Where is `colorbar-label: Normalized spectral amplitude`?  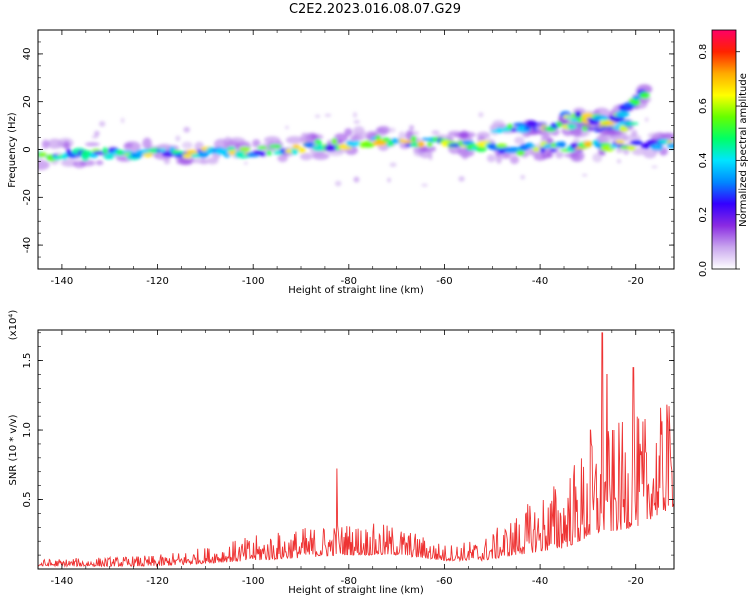 colorbar-label: Normalized spectral amplitude is located at coordinates (743, 150).